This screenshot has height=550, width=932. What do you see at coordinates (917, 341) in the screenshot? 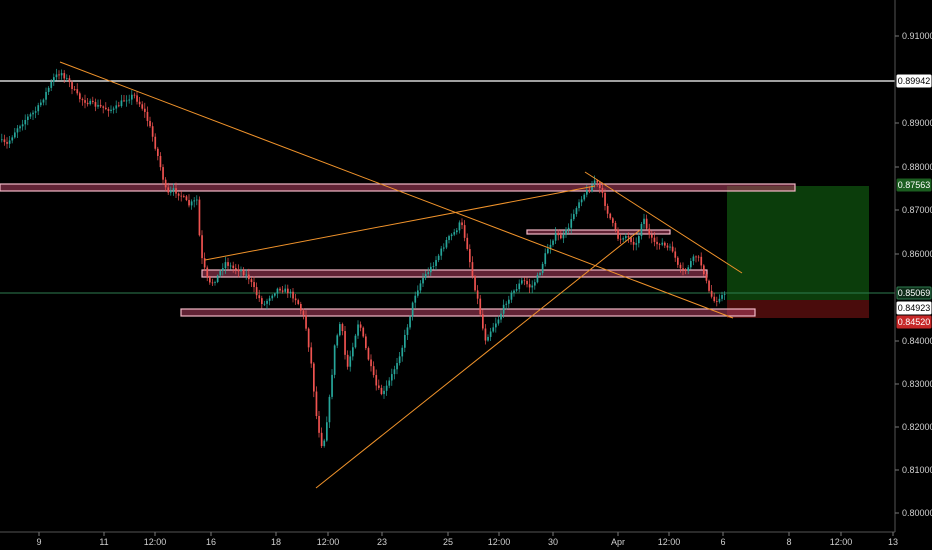
I see `y-tick-label: 0.84000` at bounding box center [917, 341].